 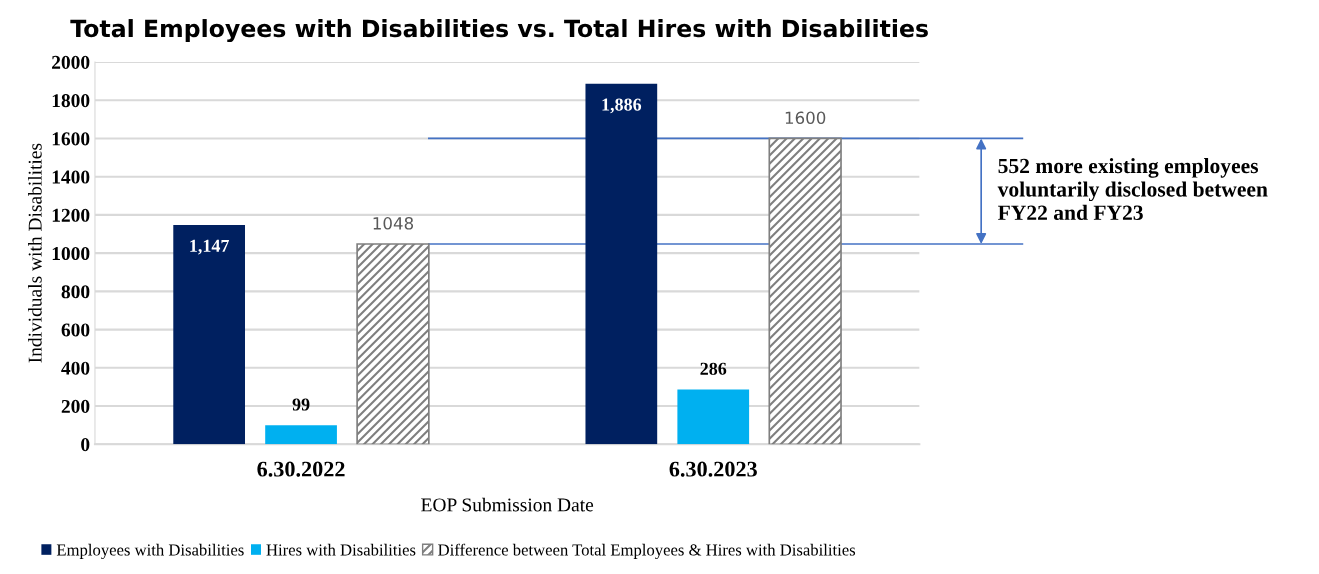 I want to click on x-axis-title: EOP Submission Date, so click(x=507, y=504).